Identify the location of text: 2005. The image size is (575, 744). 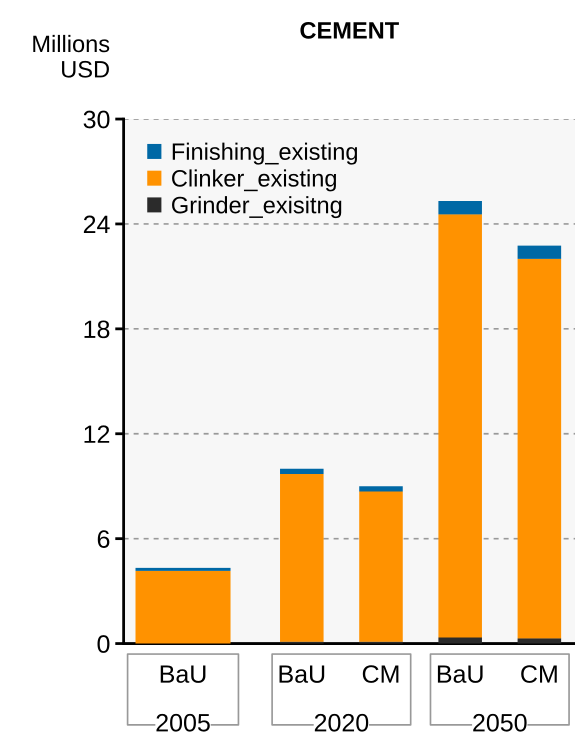
(183, 723).